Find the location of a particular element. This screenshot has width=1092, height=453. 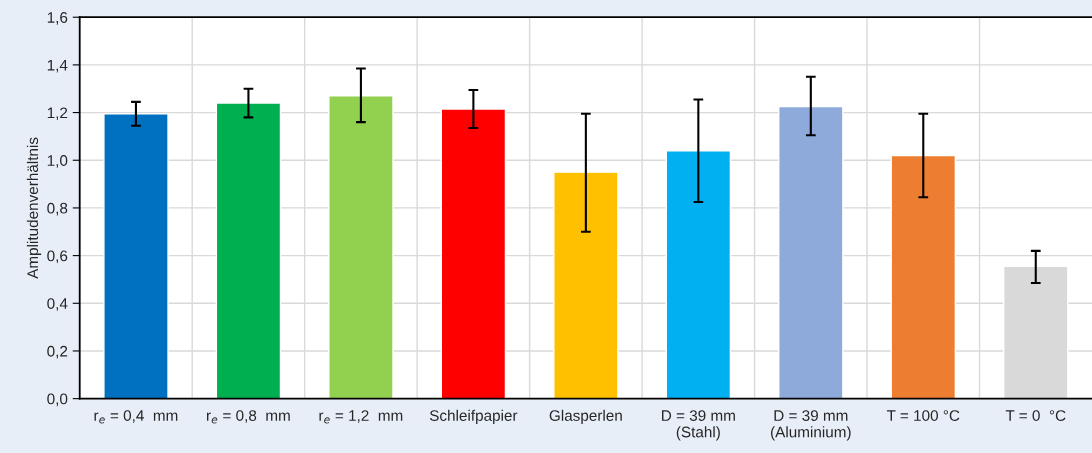

x-tick-label: r$_{e}$ = 0,4 mm is located at coordinates (136, 417).